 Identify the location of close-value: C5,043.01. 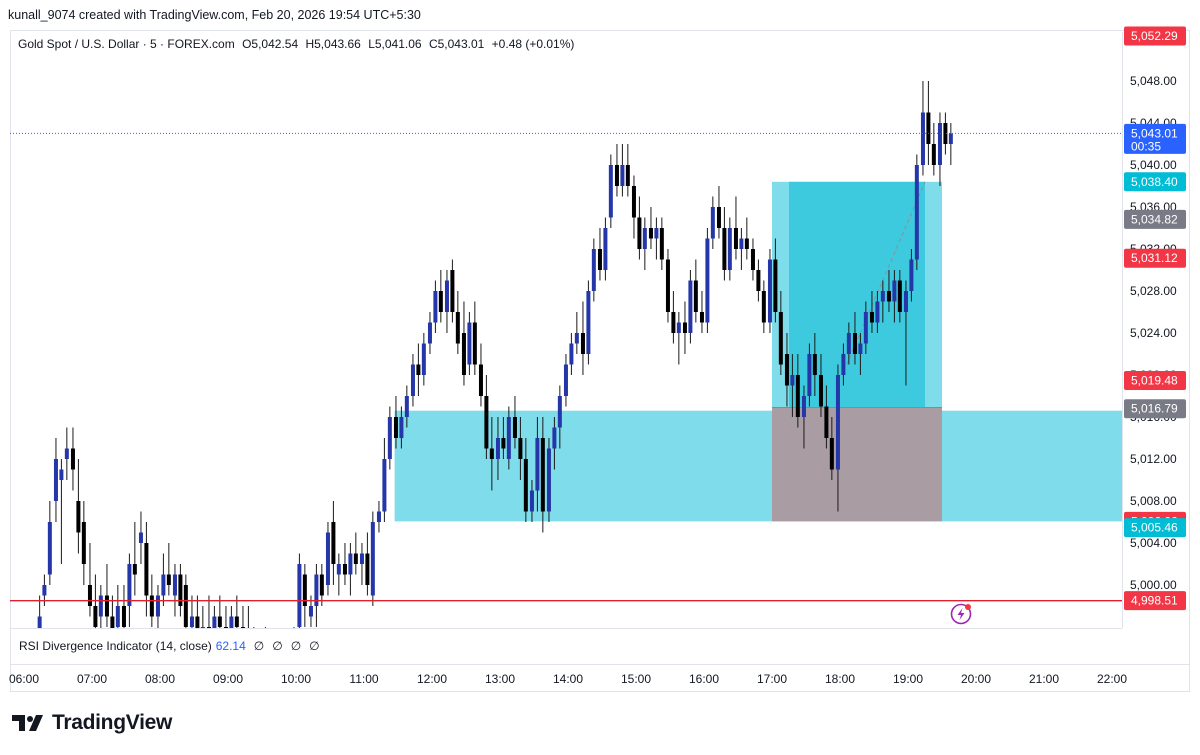
(456, 44).